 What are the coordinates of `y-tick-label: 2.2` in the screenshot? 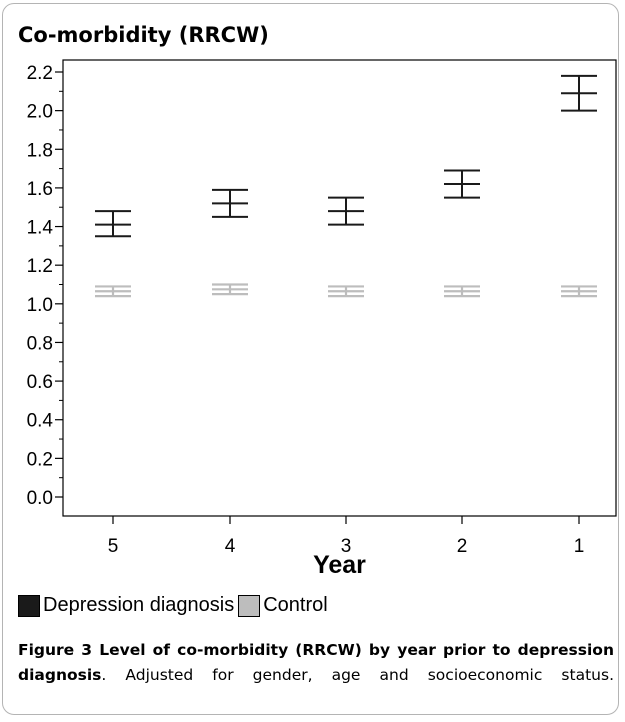 It's located at (40, 73).